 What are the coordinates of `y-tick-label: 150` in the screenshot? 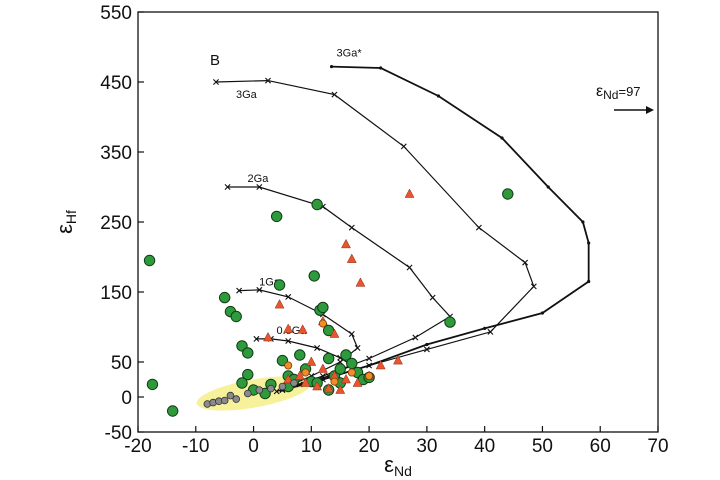 It's located at (116, 293).